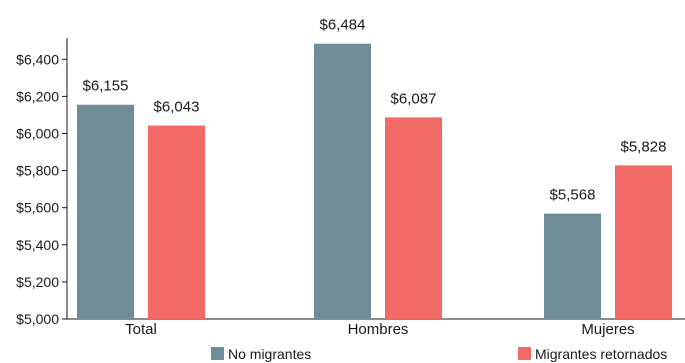 The width and height of the screenshot is (685, 363). What do you see at coordinates (37, 59) in the screenshot?
I see `y-tick-label: $6,400` at bounding box center [37, 59].